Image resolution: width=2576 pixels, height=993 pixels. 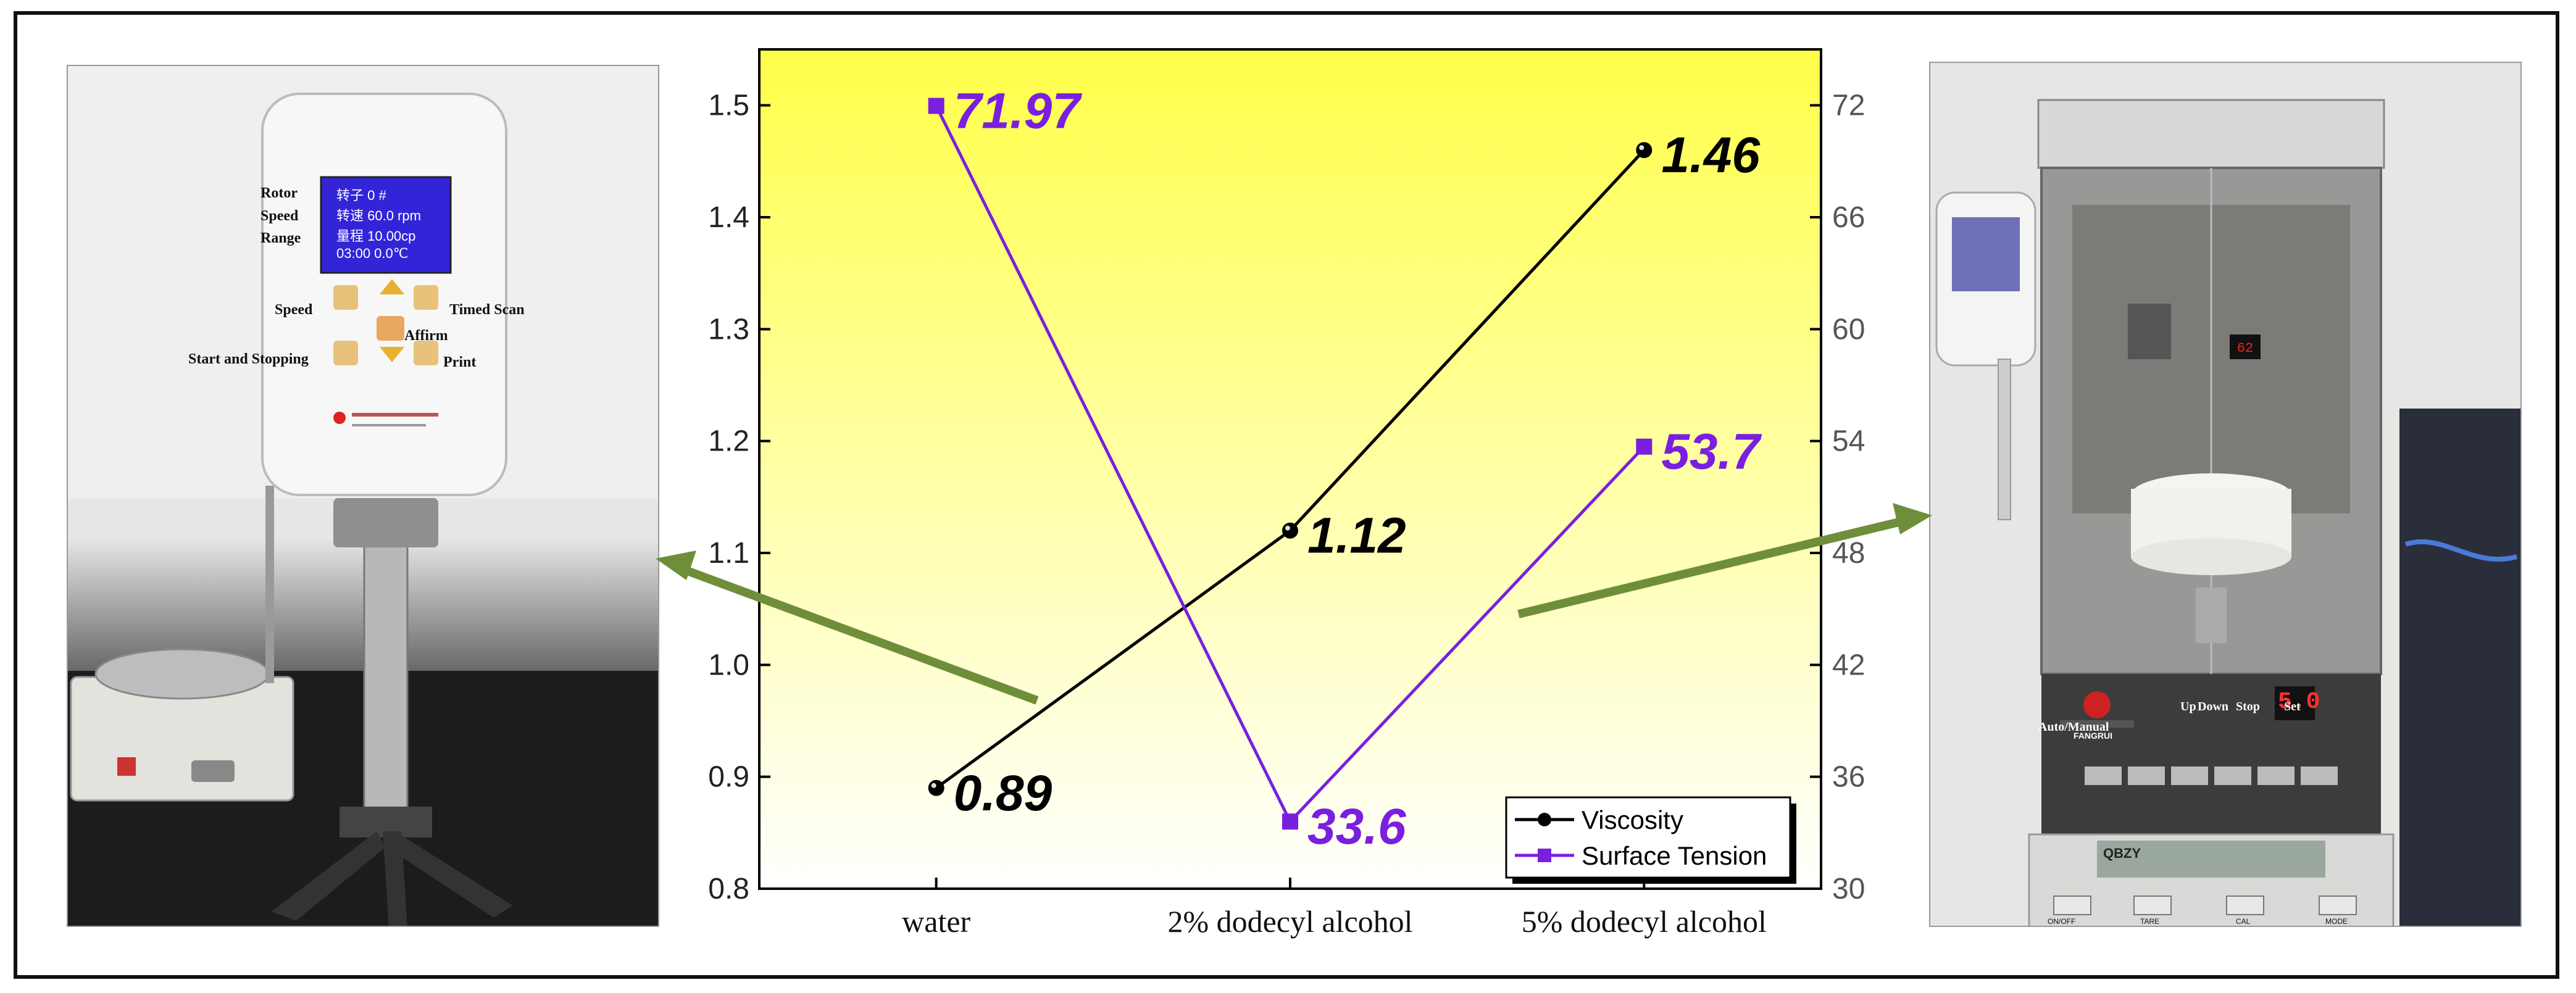 I want to click on svg-text: 62, so click(x=2245, y=348).